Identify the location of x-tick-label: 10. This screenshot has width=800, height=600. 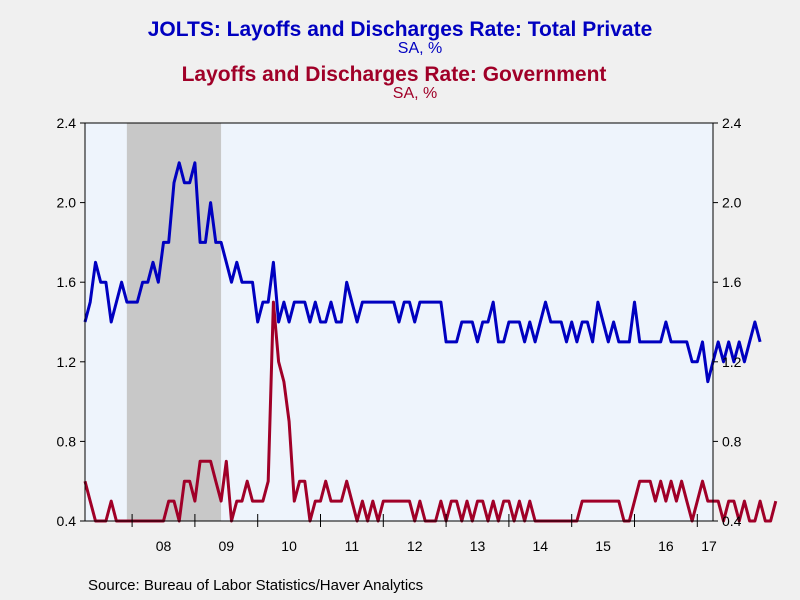
(289, 546).